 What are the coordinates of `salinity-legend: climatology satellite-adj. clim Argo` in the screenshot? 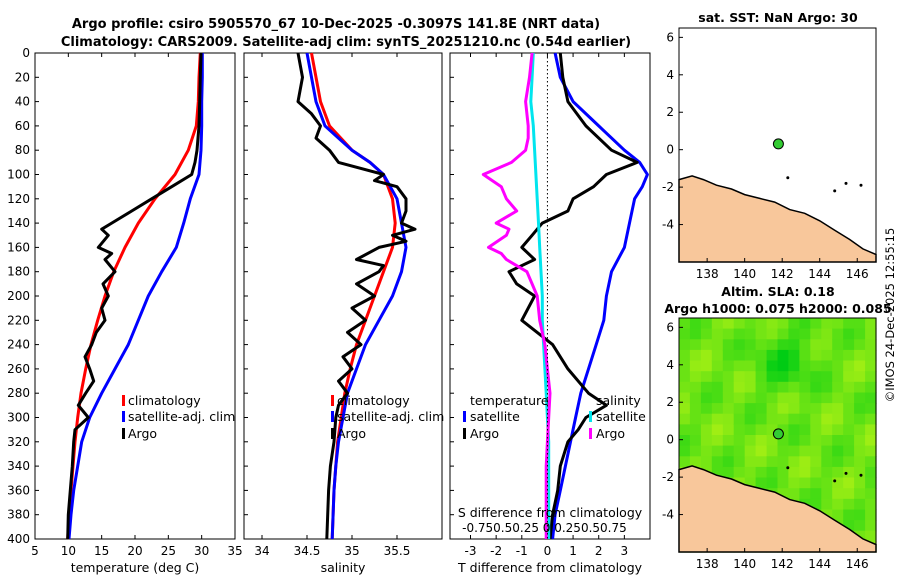 It's located at (387, 417).